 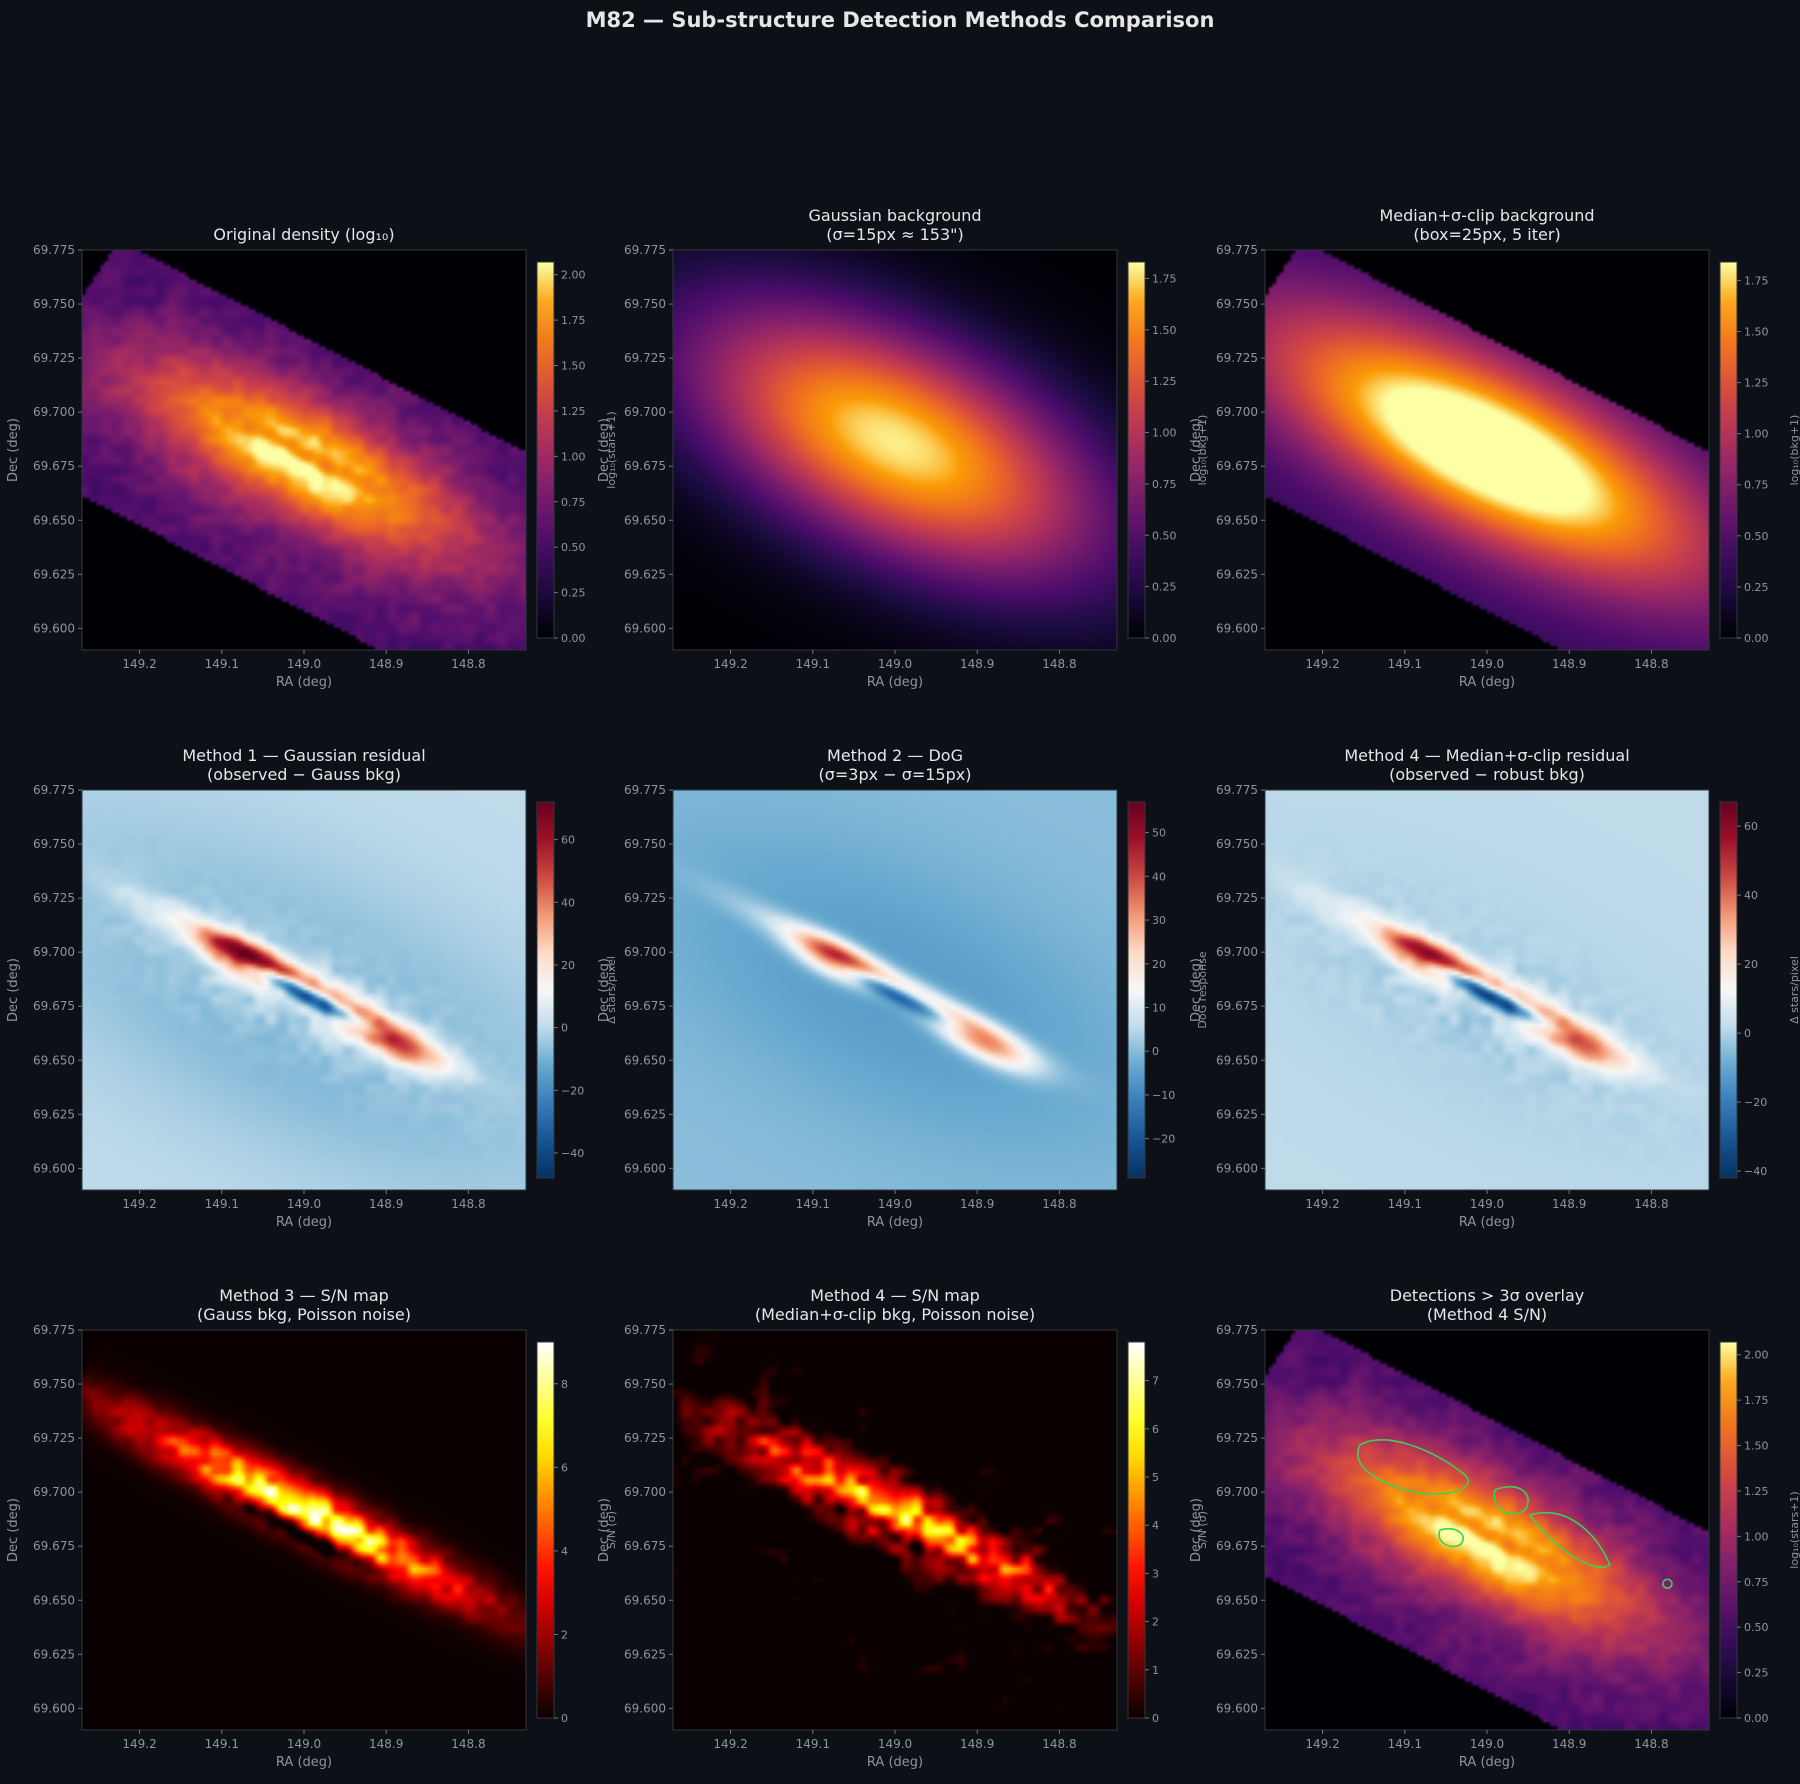 I want to click on colorbar-label: S/N (σ), so click(x=1202, y=1530).